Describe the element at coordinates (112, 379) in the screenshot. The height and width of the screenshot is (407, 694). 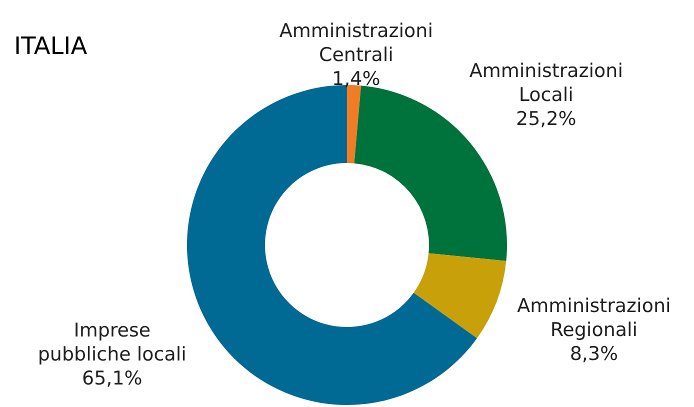
I see `data-label: 65,1%` at that location.